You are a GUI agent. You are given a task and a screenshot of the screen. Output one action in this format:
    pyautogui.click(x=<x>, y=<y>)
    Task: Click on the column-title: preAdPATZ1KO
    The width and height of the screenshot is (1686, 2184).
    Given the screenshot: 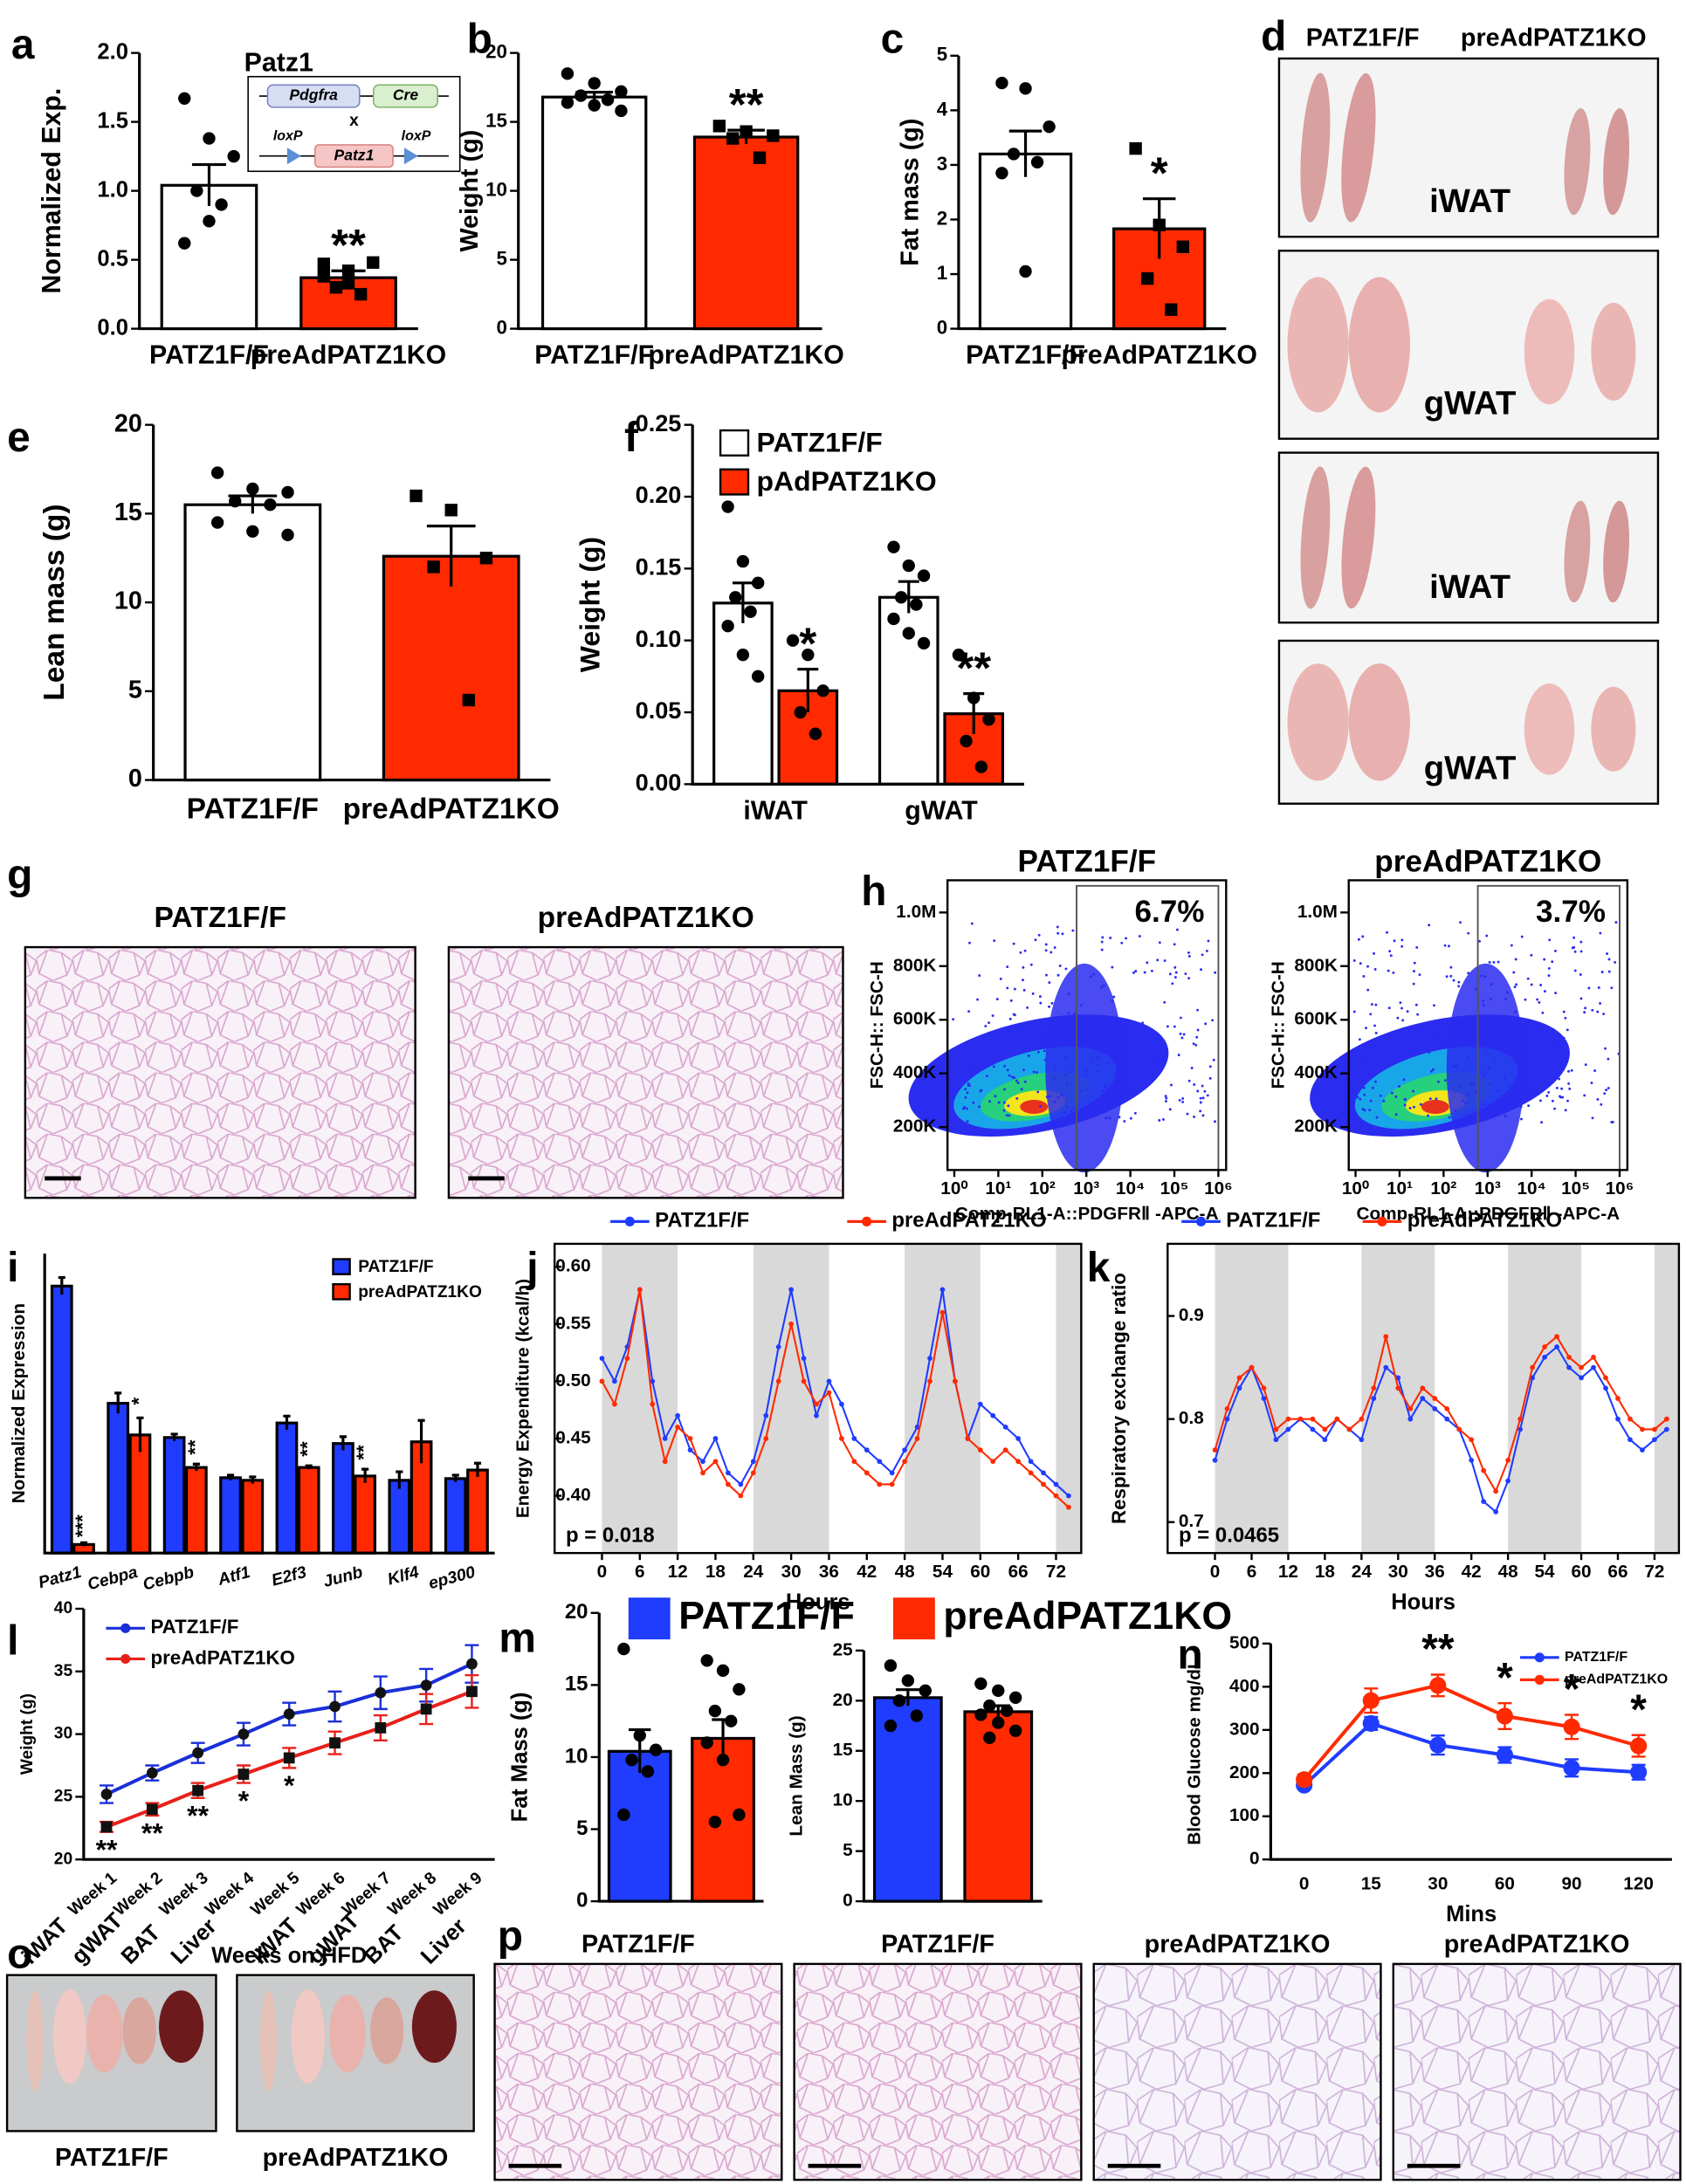 What is the action you would take?
    pyautogui.click(x=1554, y=38)
    